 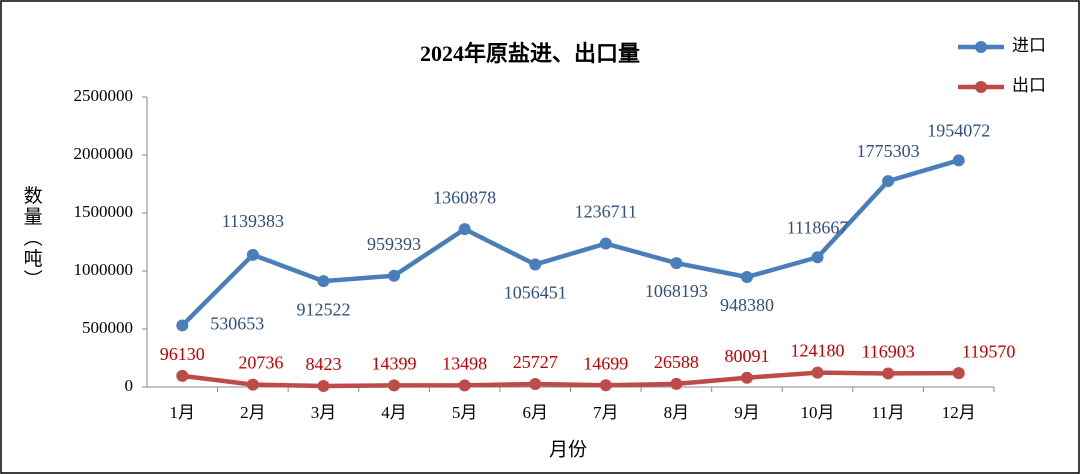 I want to click on data-label: 1068193, so click(x=676, y=291).